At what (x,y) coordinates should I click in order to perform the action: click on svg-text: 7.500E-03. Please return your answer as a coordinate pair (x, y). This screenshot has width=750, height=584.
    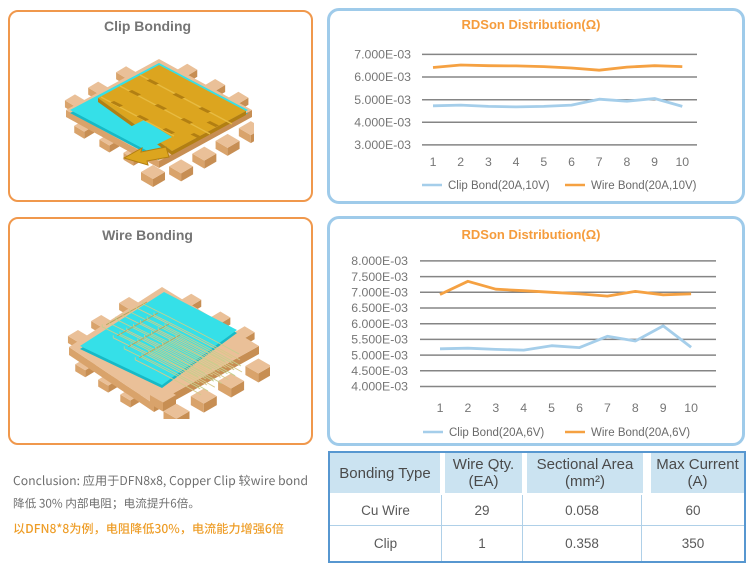
    Looking at the image, I should click on (379, 277).